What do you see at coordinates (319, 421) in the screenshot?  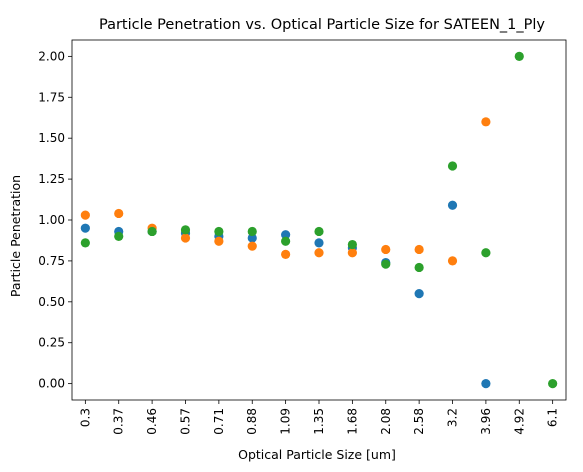 I see `x-tick-label: 1.35` at bounding box center [319, 421].